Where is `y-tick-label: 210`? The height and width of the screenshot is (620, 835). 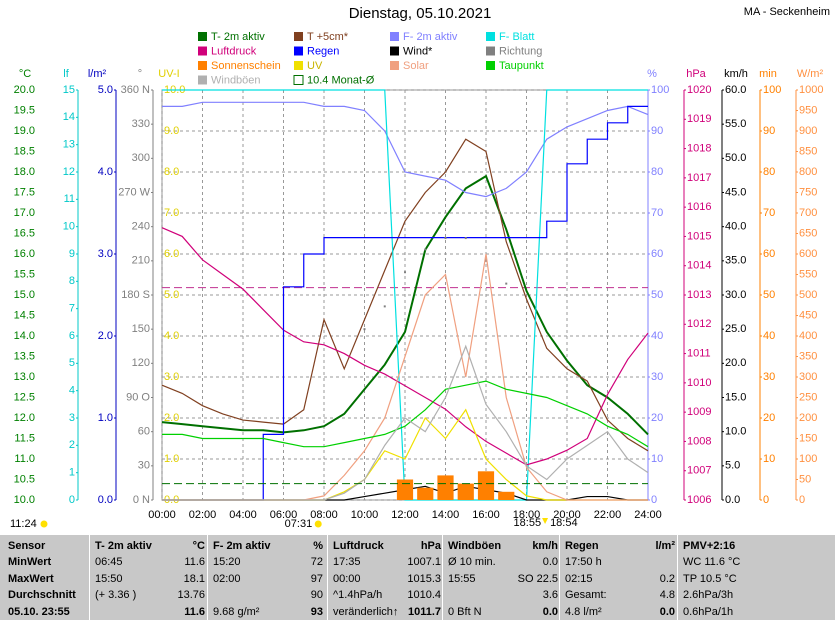 y-tick-label: 210 is located at coordinates (141, 261).